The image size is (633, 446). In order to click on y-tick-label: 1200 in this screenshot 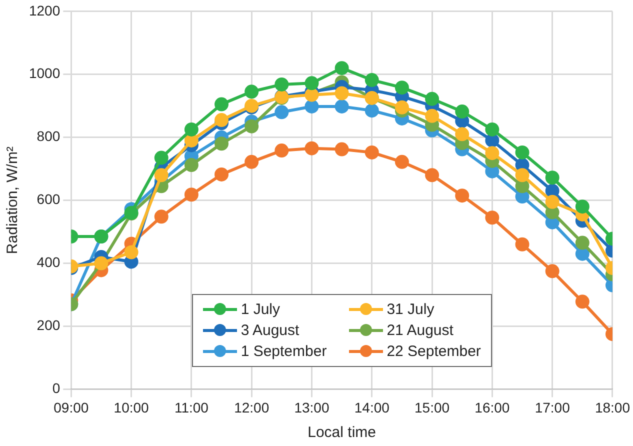, I will do `click(44, 10)`.